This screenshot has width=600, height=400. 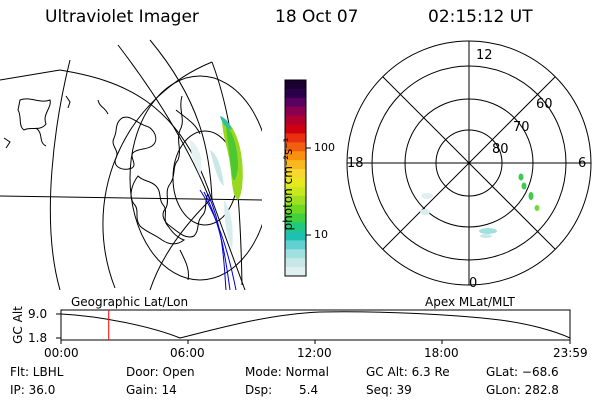 What do you see at coordinates (314, 353) in the screenshot?
I see `timeline-xtick-label: 12:00` at bounding box center [314, 353].